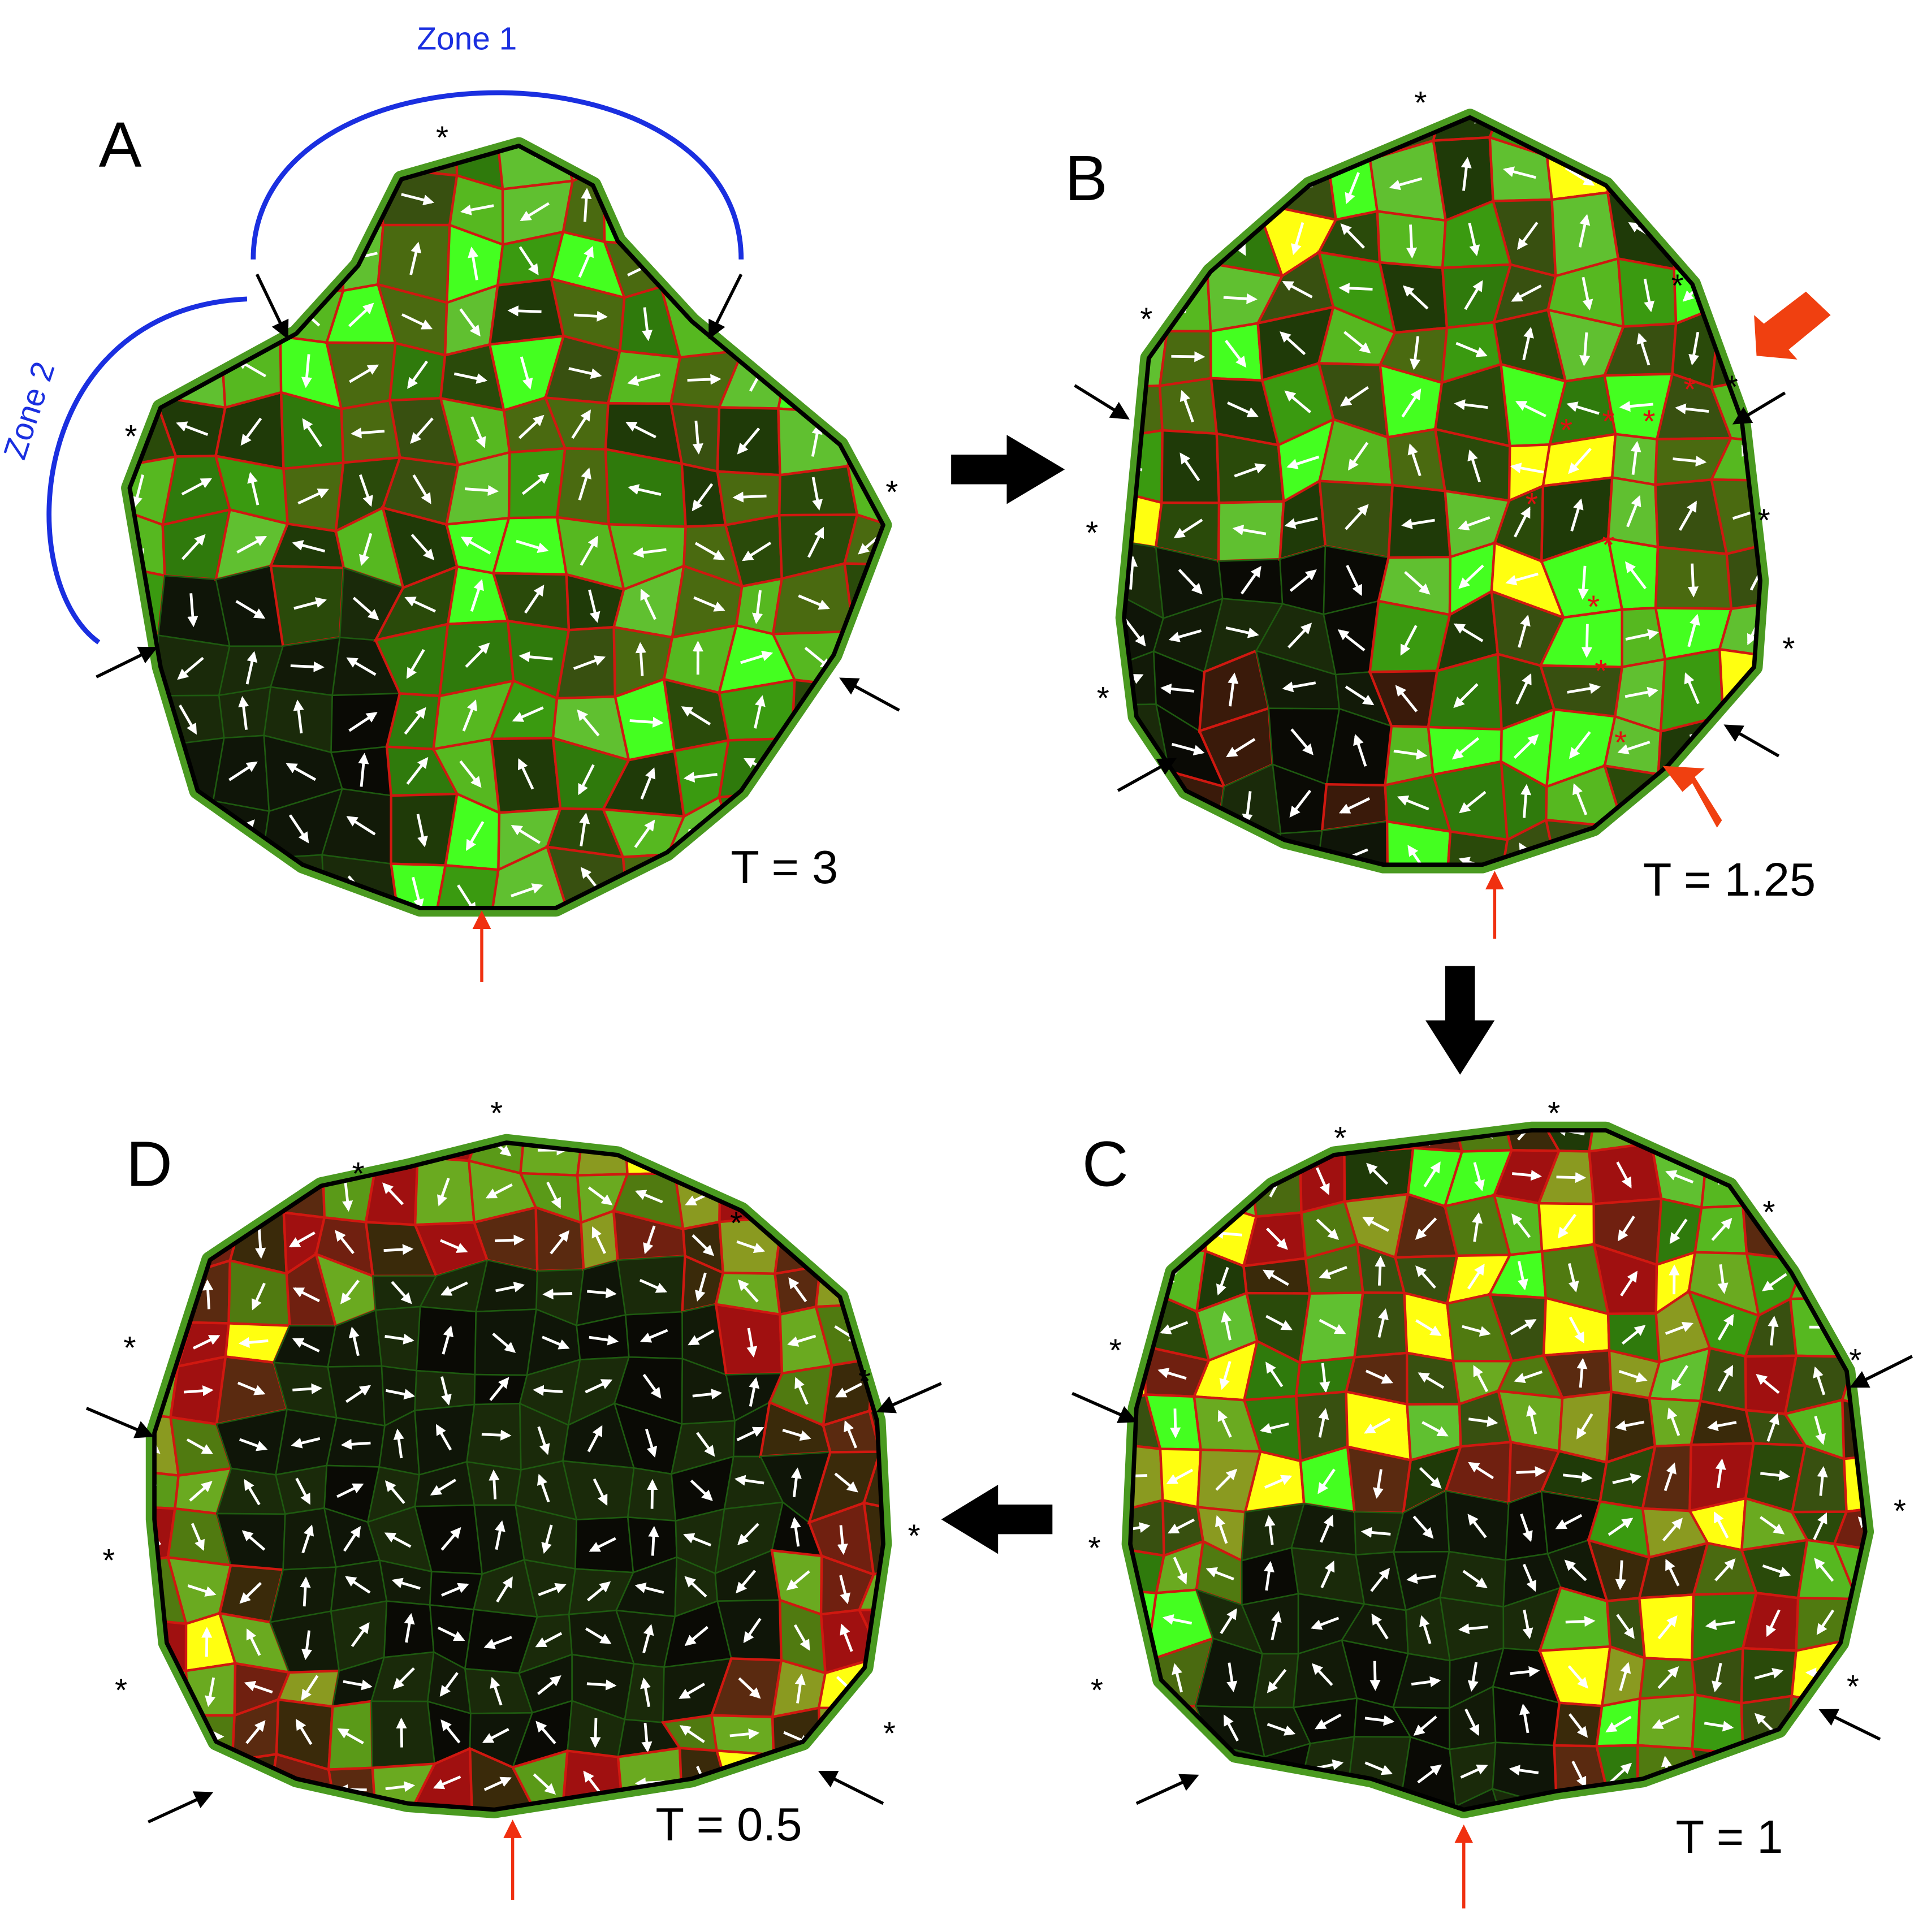 The height and width of the screenshot is (1932, 1927). I want to click on edge-arrow, so click(119, 1422).